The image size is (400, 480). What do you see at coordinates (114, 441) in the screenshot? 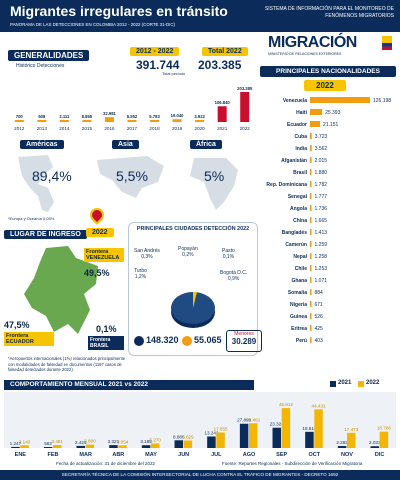
I see `month-label-2021-ABR: 3.321` at bounding box center [114, 441].